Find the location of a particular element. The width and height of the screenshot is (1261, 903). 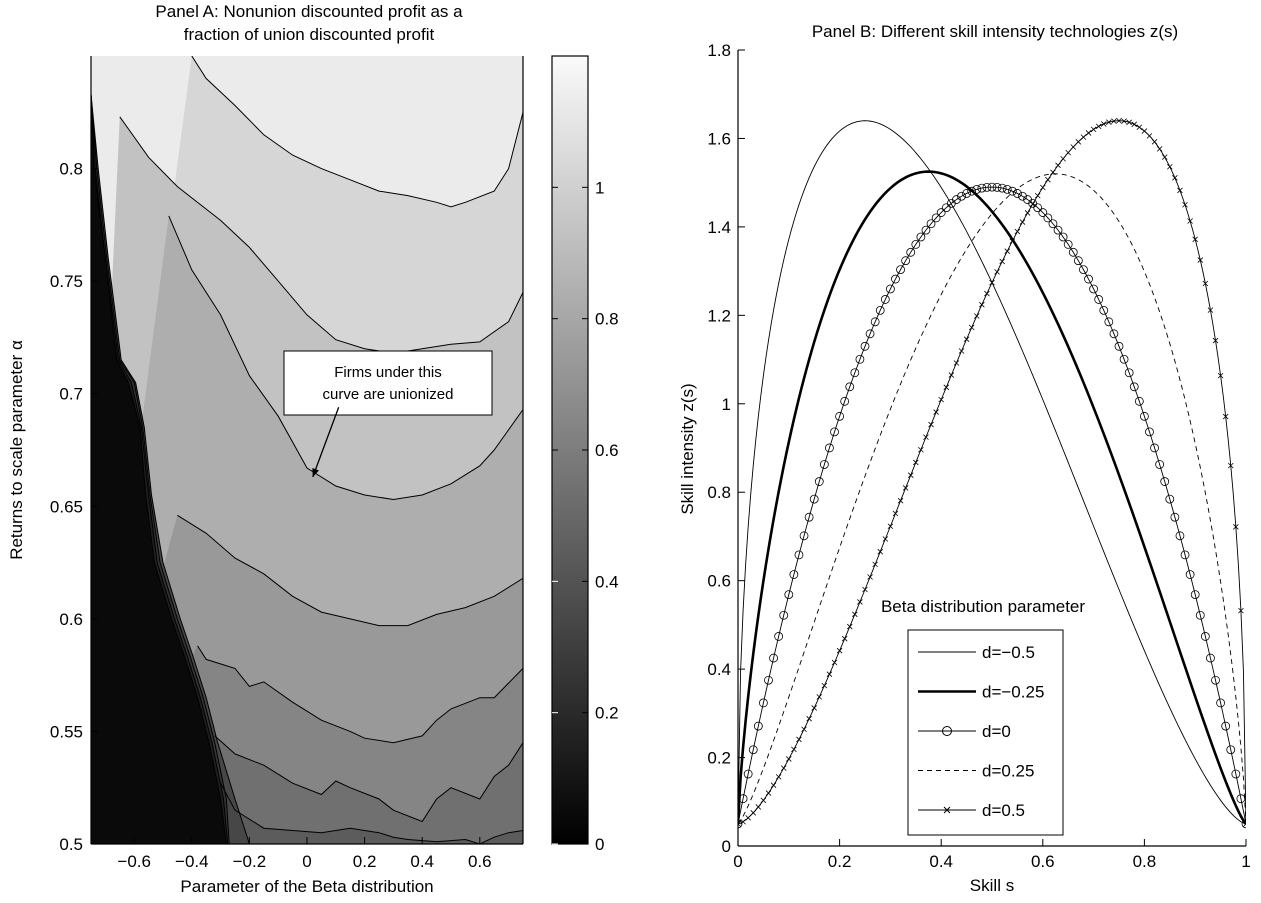

panel-b-y-tick-label: 0 is located at coordinates (726, 846).